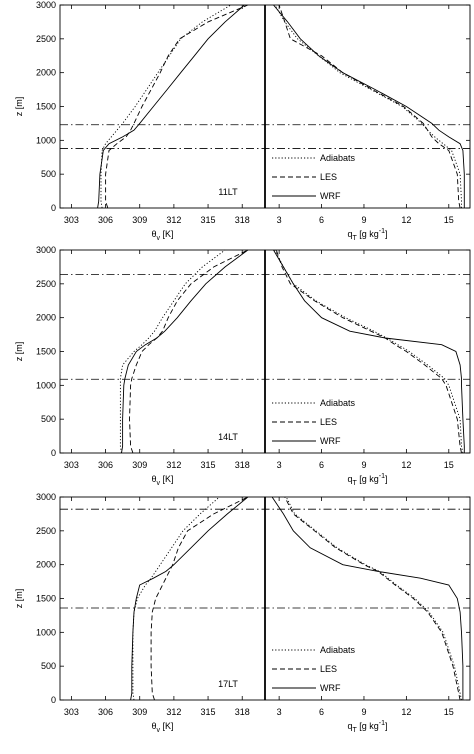 This screenshot has height=754, width=474. What do you see at coordinates (228, 192) in the screenshot?
I see `panel-label: 11LT` at bounding box center [228, 192].